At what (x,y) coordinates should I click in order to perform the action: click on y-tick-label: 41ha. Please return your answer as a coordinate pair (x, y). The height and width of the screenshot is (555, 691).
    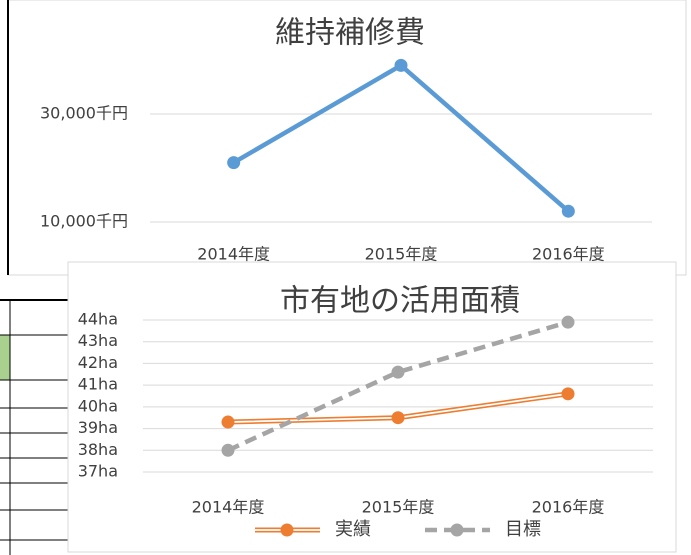
    Looking at the image, I should click on (98, 384).